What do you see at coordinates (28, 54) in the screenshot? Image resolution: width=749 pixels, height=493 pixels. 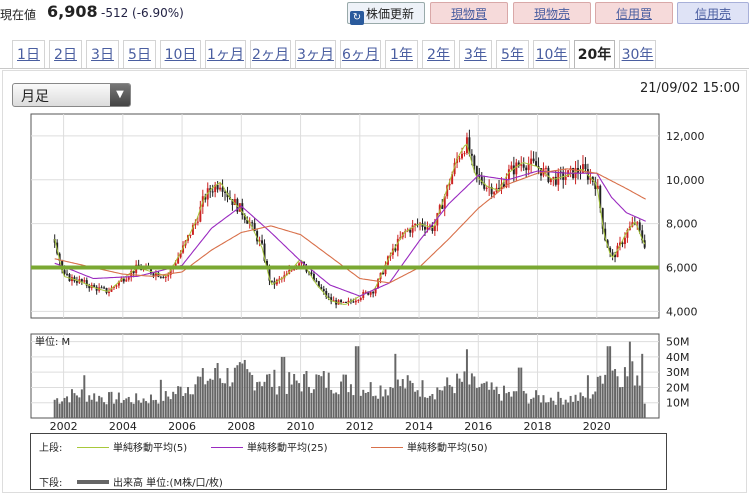 I see `tab-1日: 1日` at bounding box center [28, 54].